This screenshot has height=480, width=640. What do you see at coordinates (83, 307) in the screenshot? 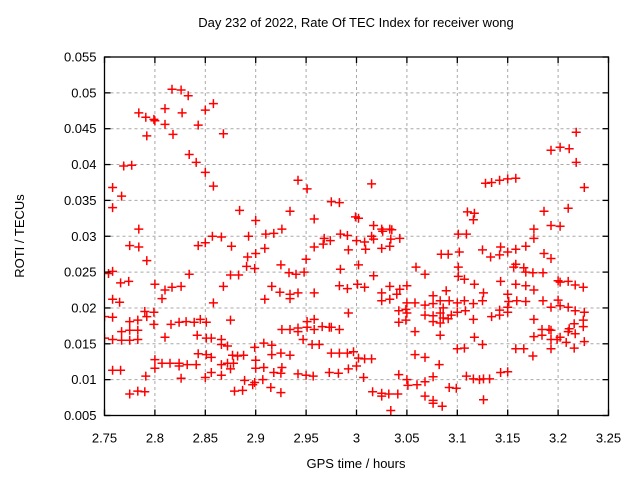
I see `y-tick-label: 0.02` at bounding box center [83, 307].